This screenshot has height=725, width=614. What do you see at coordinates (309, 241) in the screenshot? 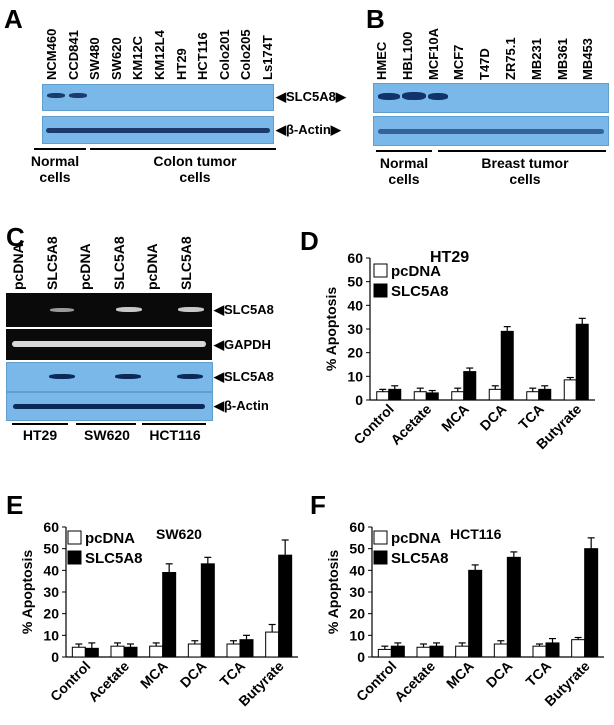
I see `panel-d-label: D` at bounding box center [309, 241].